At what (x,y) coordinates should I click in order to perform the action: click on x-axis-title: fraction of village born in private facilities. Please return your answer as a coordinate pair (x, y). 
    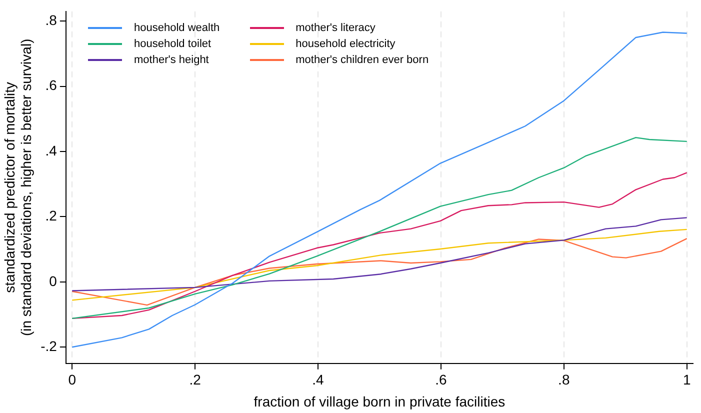
    Looking at the image, I should click on (380, 401).